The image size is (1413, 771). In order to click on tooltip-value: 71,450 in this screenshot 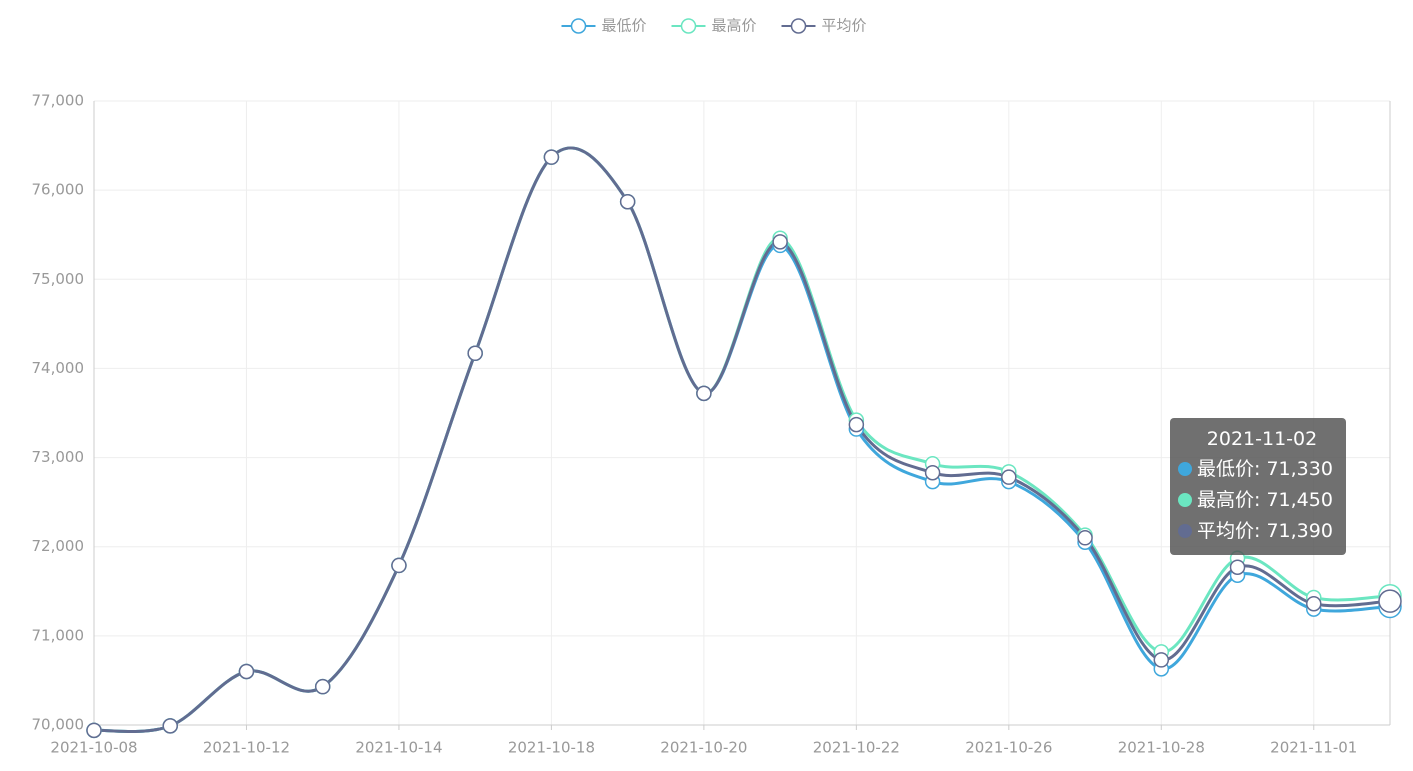, I will do `click(1293, 500)`.